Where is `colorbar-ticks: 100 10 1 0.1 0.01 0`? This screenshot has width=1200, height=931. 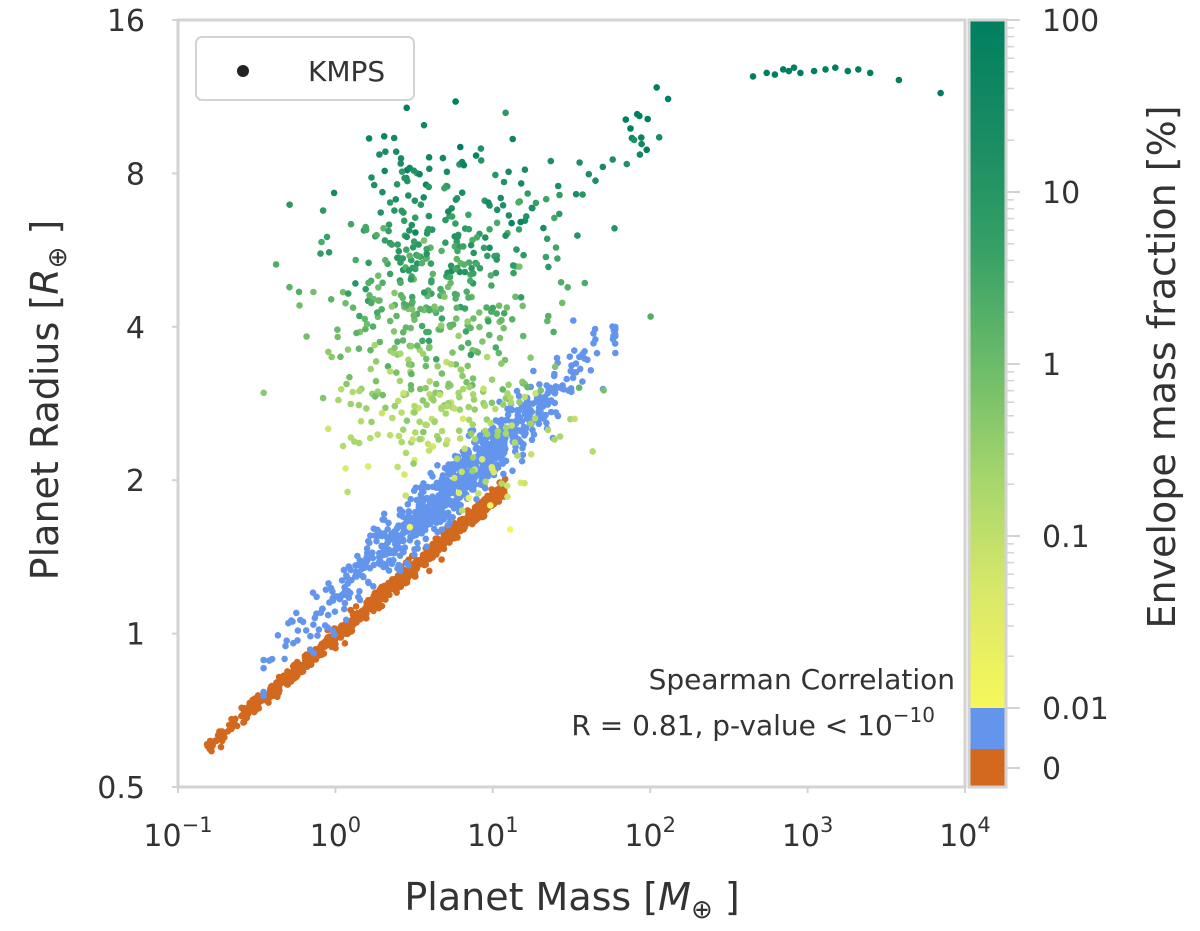 colorbar-ticks: 100 10 1 0.1 0.01 0 is located at coordinates (1057, 395).